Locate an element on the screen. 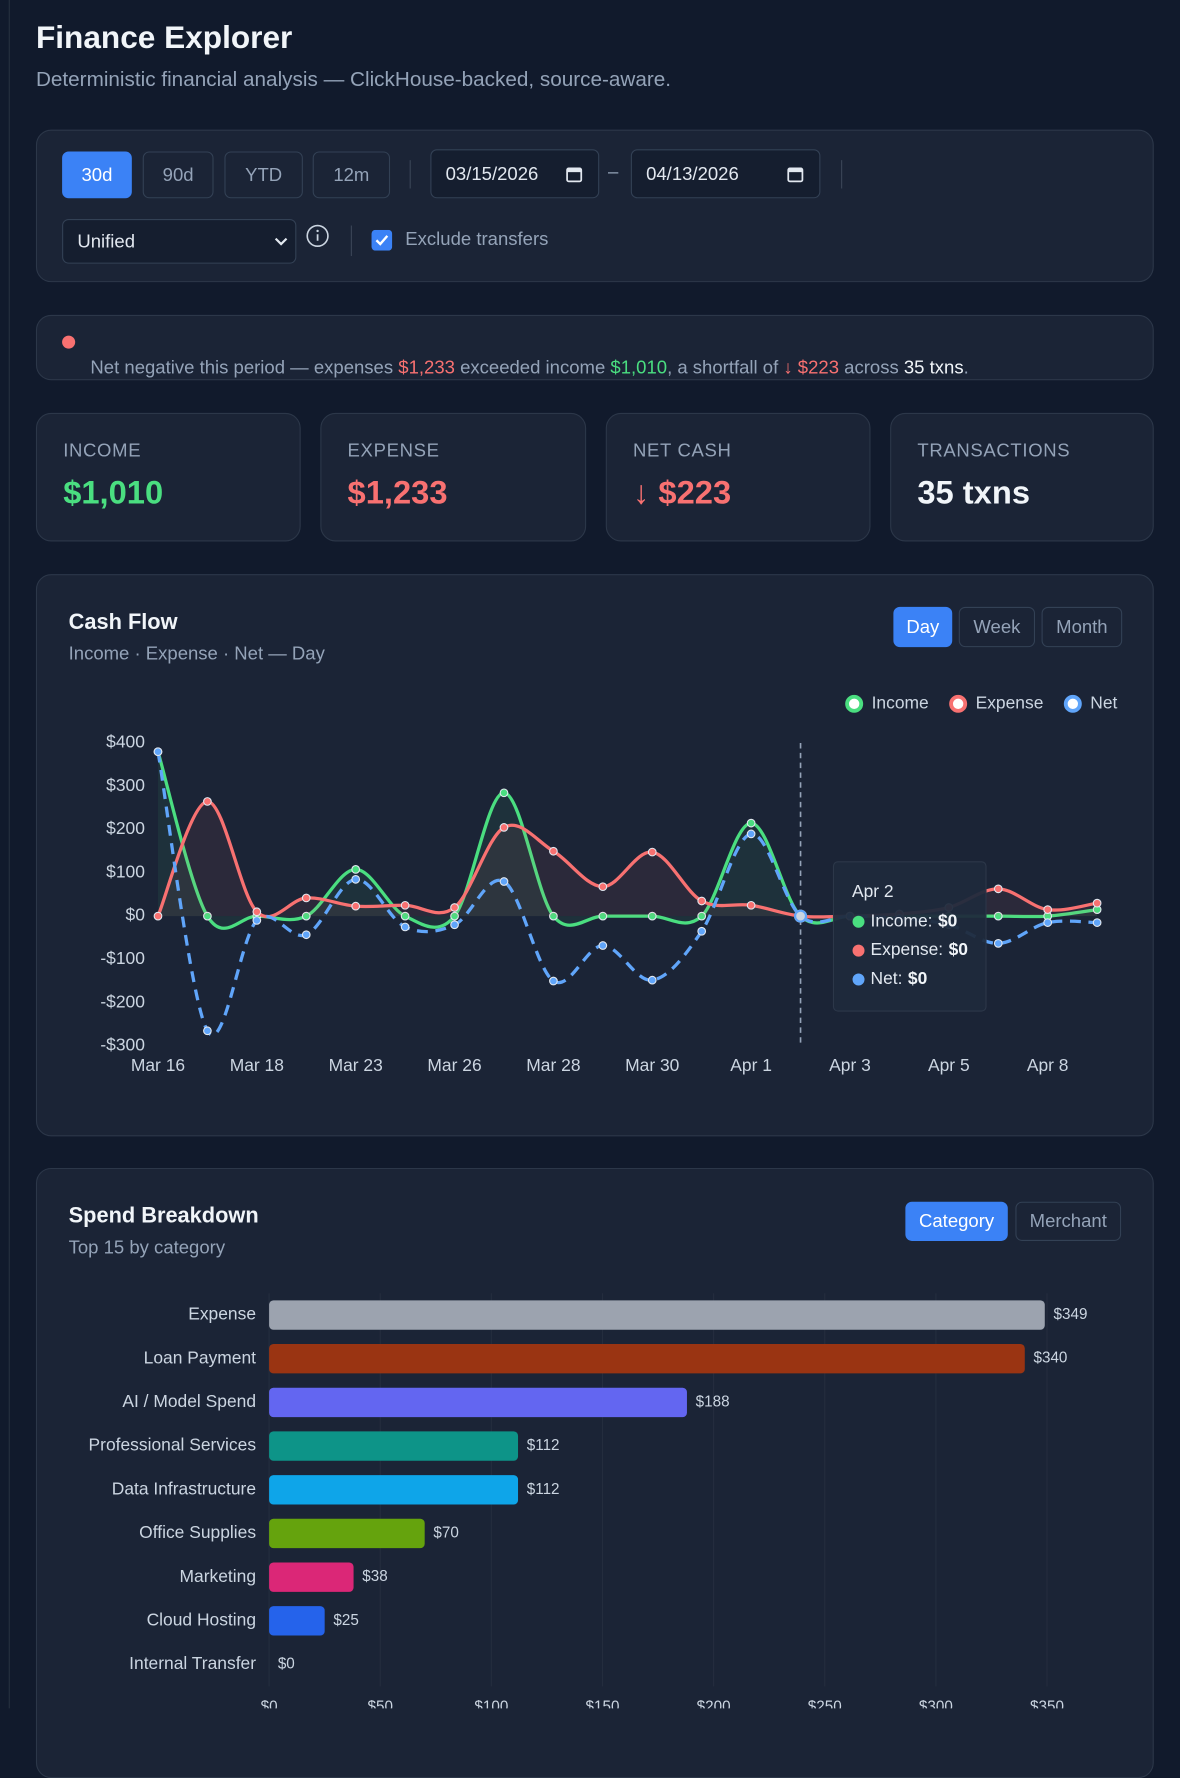 This screenshot has height=1778, width=1180. range-button: 30d is located at coordinates (97, 175).